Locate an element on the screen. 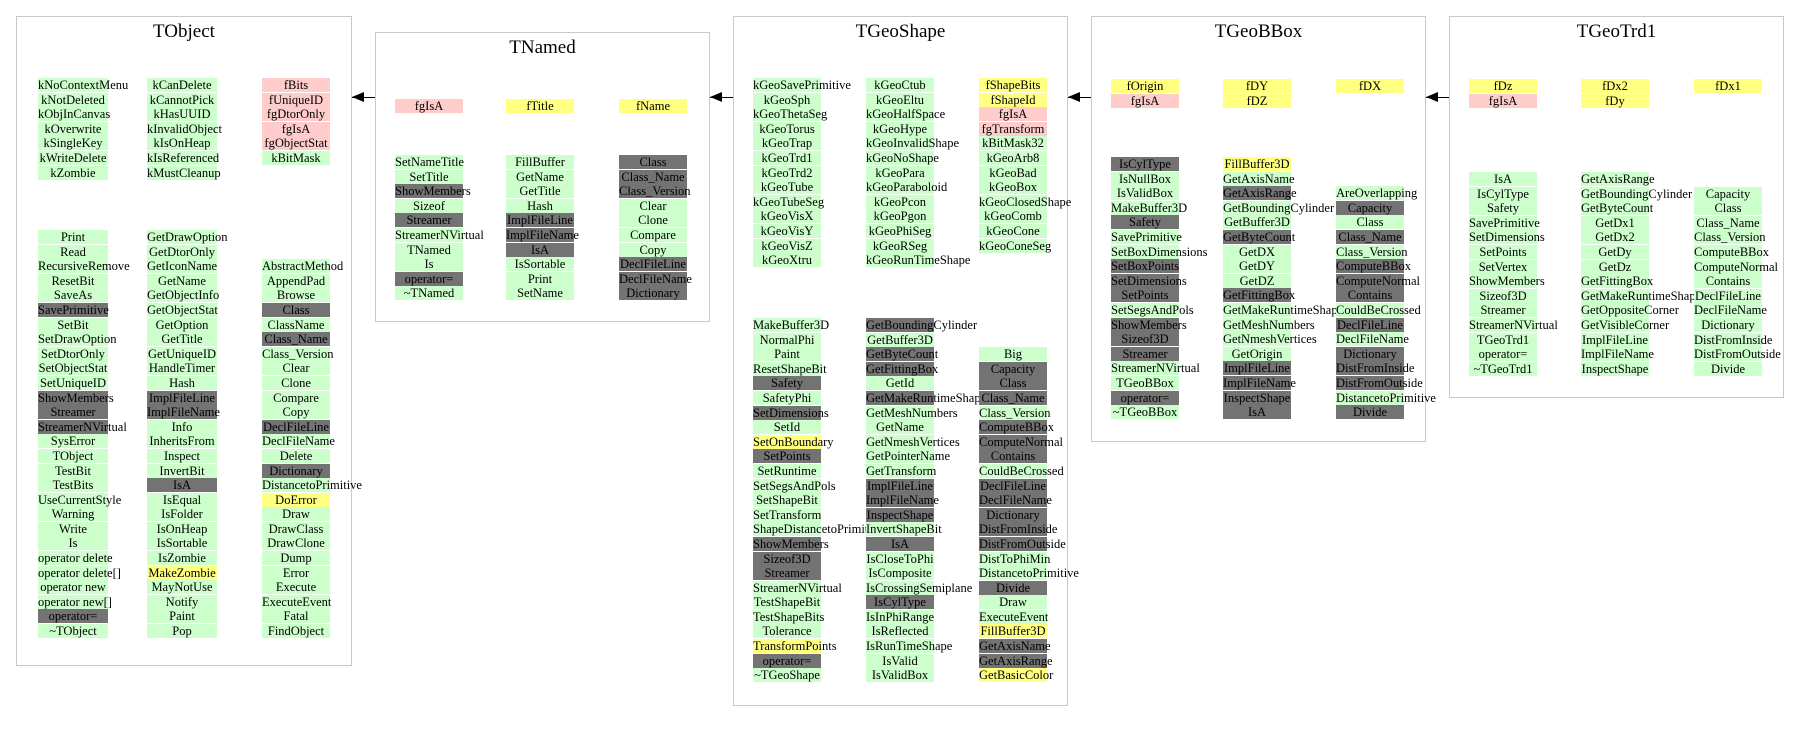 This screenshot has width=1795, height=731. member-entry: ClassName is located at coordinates (296, 324).